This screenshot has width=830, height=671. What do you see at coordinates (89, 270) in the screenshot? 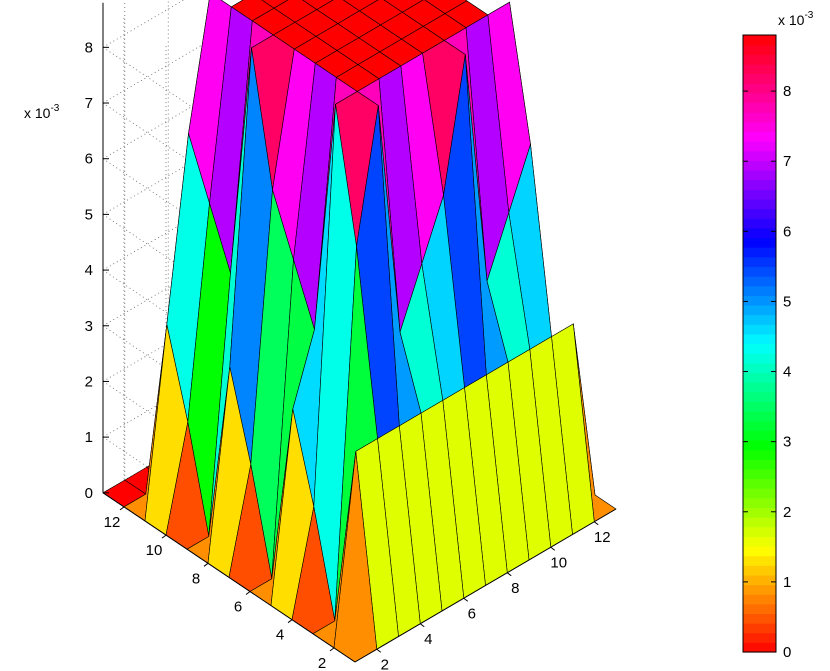
I see `z-tick-label: 4` at bounding box center [89, 270].